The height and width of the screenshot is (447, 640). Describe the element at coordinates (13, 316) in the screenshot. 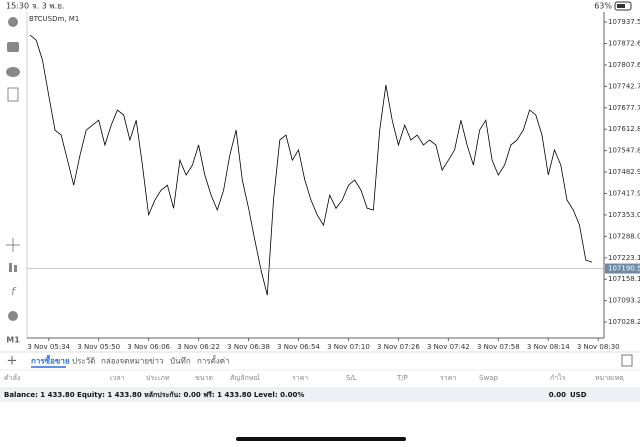

I see `objects-icon` at that location.